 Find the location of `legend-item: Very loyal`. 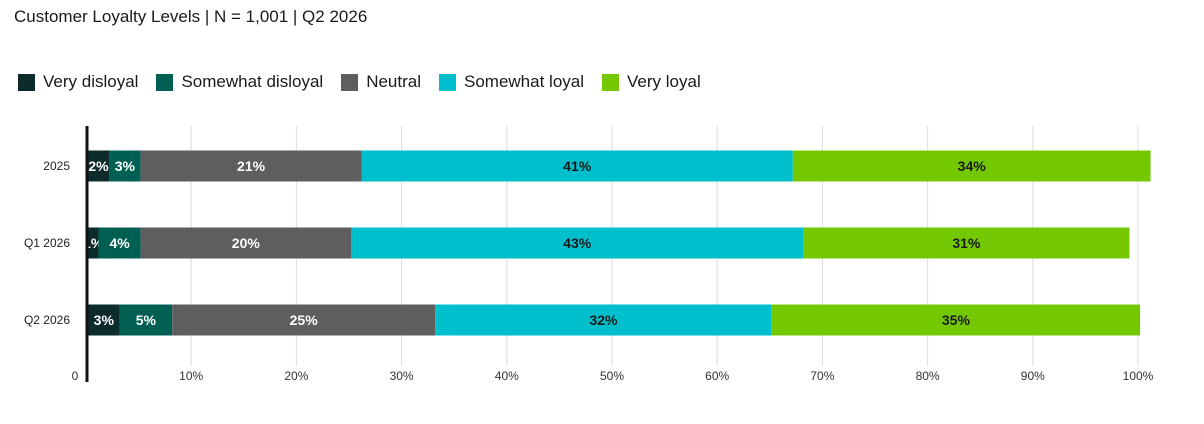

legend-item: Very loyal is located at coordinates (651, 82).